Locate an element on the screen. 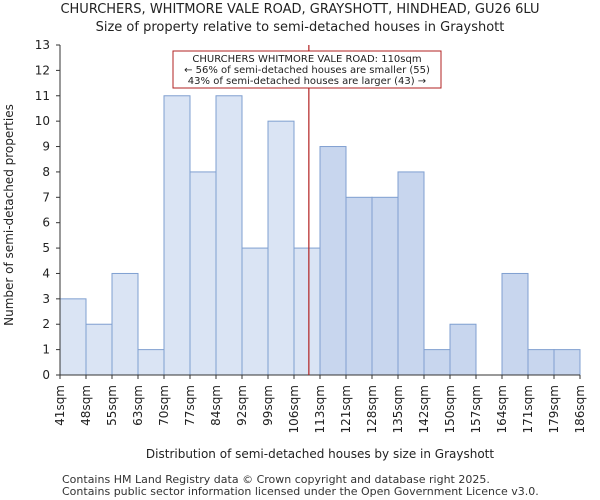 This screenshot has width=600, height=500. y-tick-label-11: 11 is located at coordinates (42, 96).